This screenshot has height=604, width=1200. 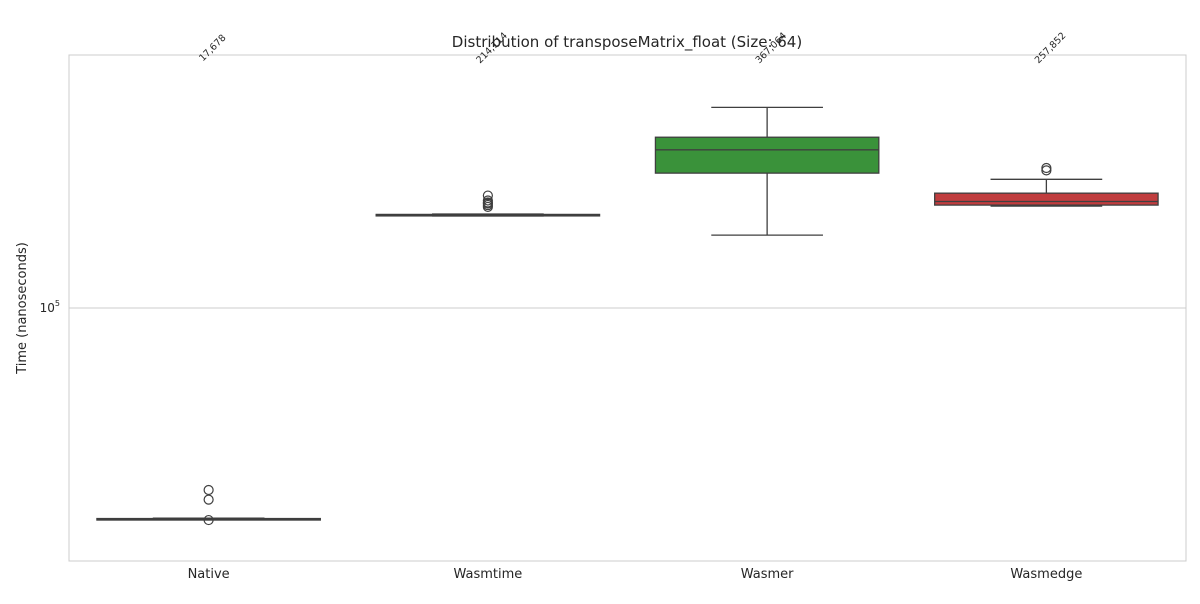 What do you see at coordinates (209, 574) in the screenshot?
I see `x-tick-label: Native` at bounding box center [209, 574].